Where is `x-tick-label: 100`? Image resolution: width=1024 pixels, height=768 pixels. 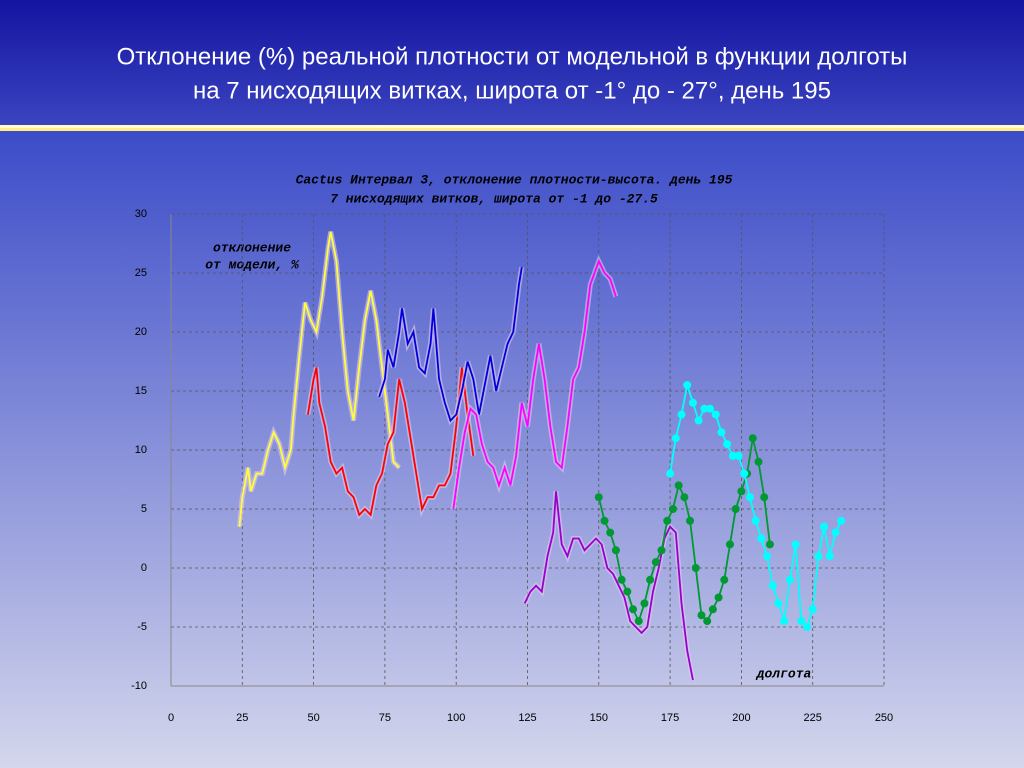 x-tick-label: 100 is located at coordinates (456, 718).